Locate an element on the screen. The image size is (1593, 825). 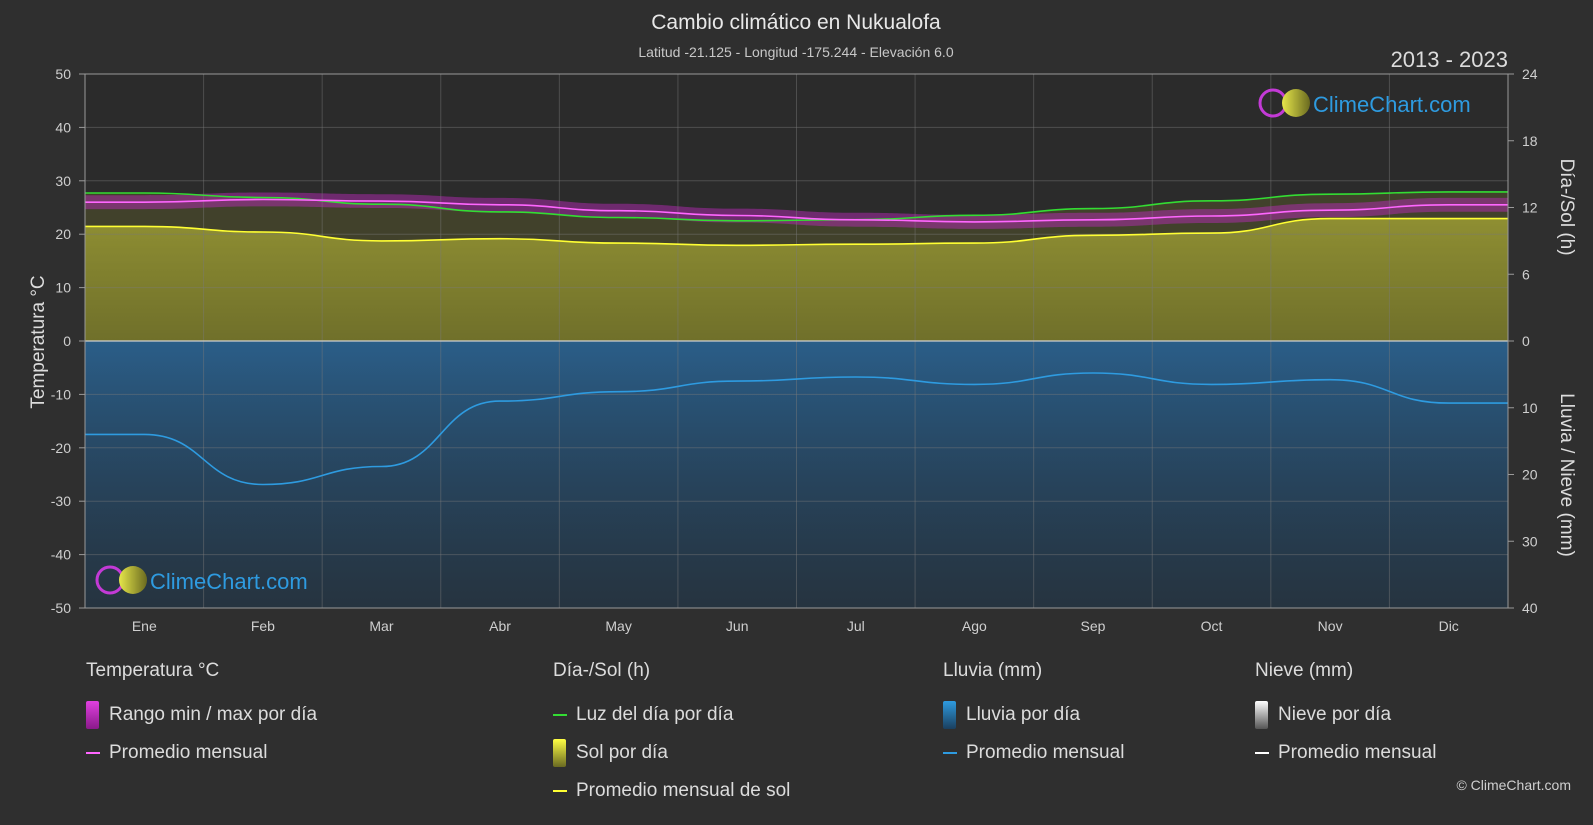
brand-name-bottom: ClimeChart.com is located at coordinates (229, 581).